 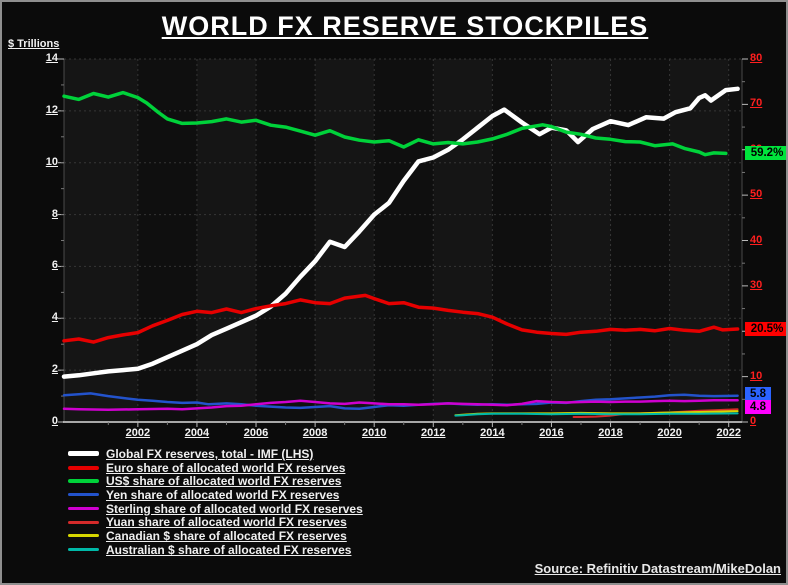 What do you see at coordinates (756, 375) in the screenshot?
I see `right-axis-tick: 10` at bounding box center [756, 375].